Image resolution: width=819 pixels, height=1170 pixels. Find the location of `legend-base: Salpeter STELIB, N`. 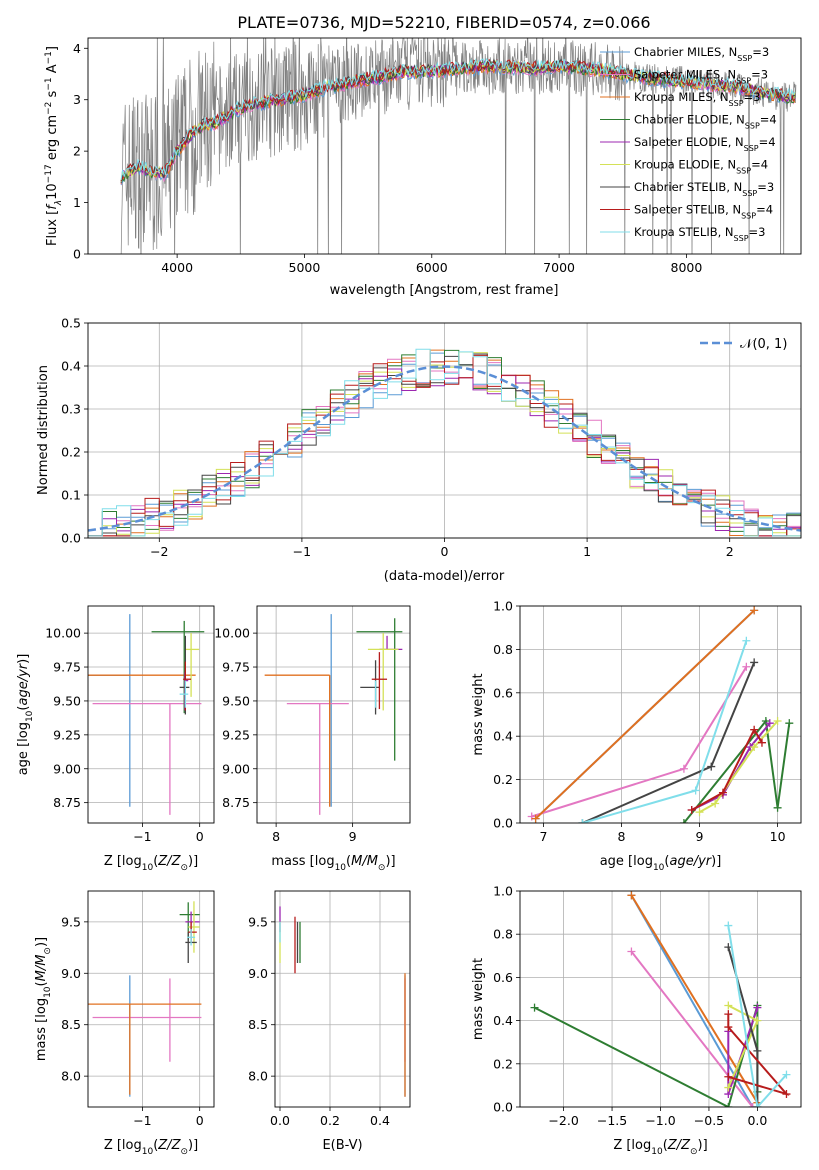

legend-base: Salpeter STELIB, N is located at coordinates (687, 210).